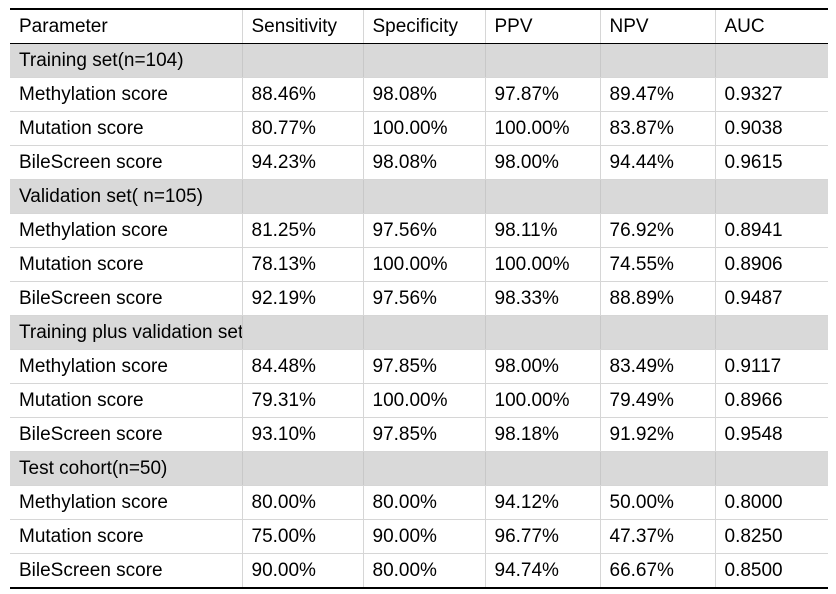 The height and width of the screenshot is (594, 836). I want to click on value-cell: 84.48%, so click(302, 366).